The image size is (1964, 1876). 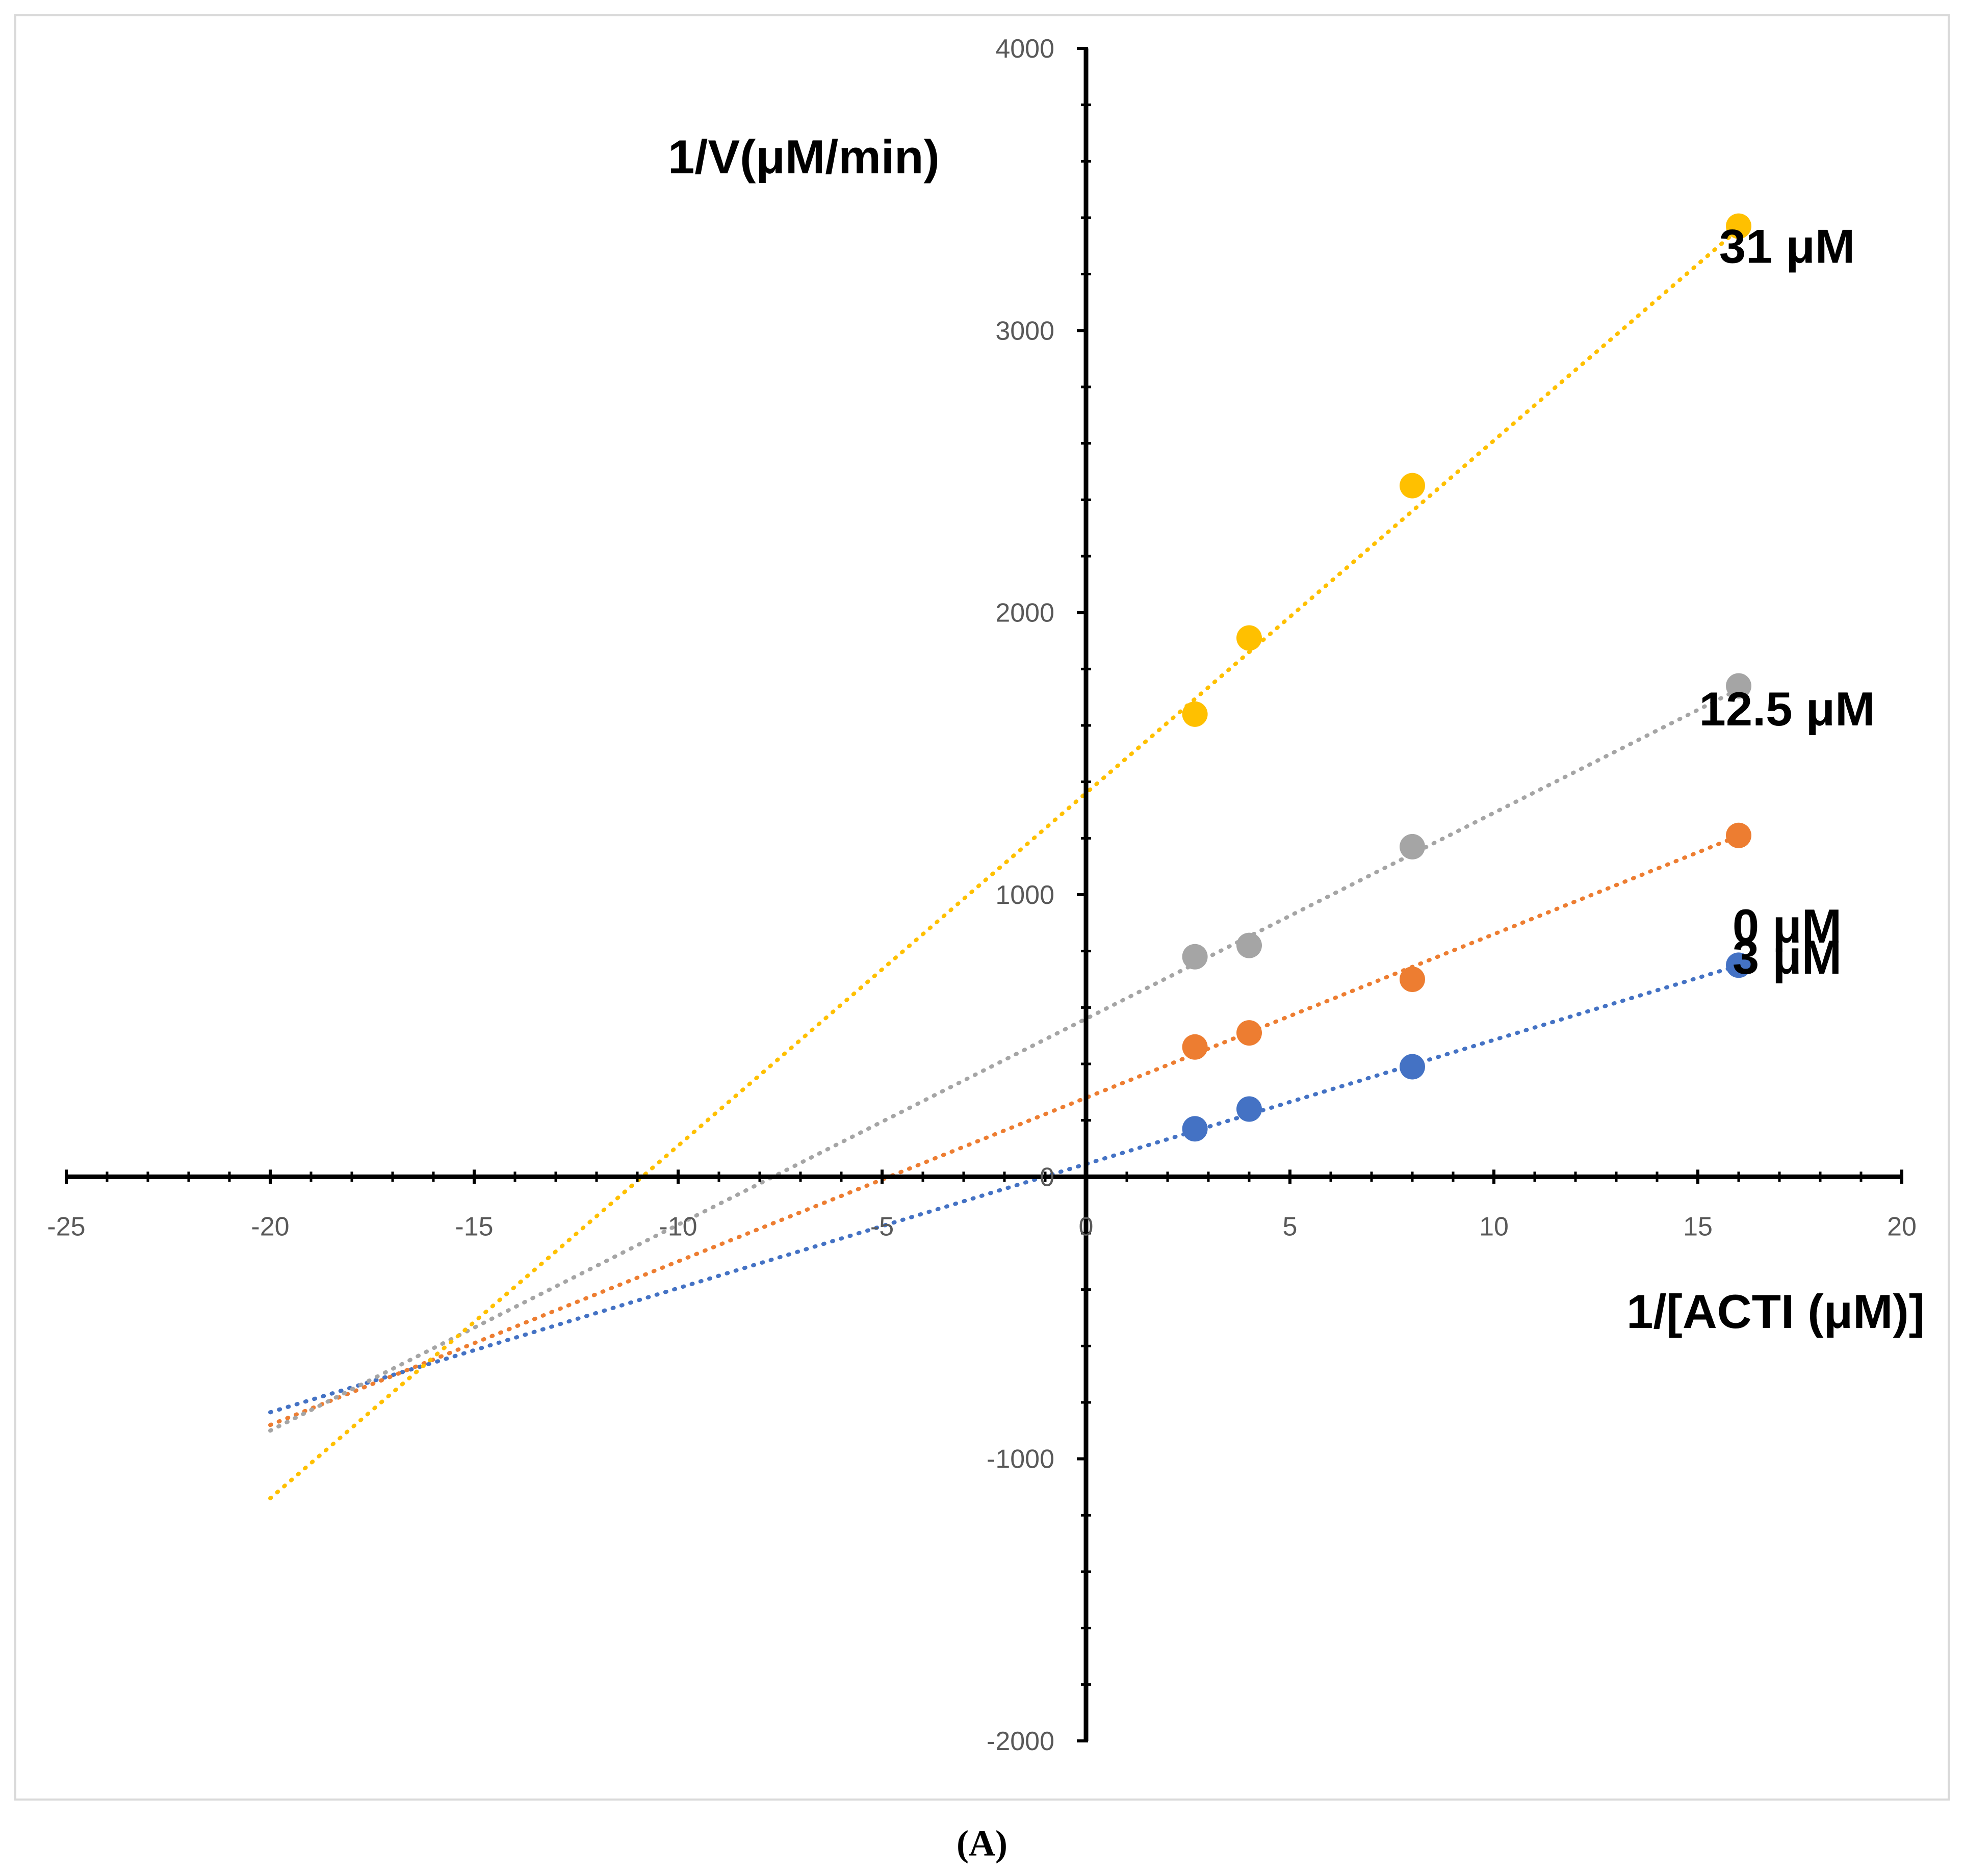 What do you see at coordinates (1787, 602) in the screenshot?
I see `series-labels: 0 μM3 μM 12.5 μM 31 μM` at bounding box center [1787, 602].